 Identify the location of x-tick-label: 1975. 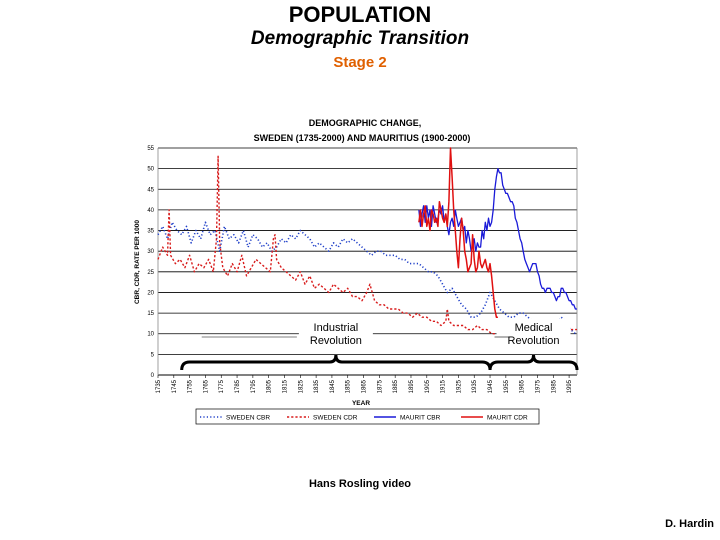
(538, 386).